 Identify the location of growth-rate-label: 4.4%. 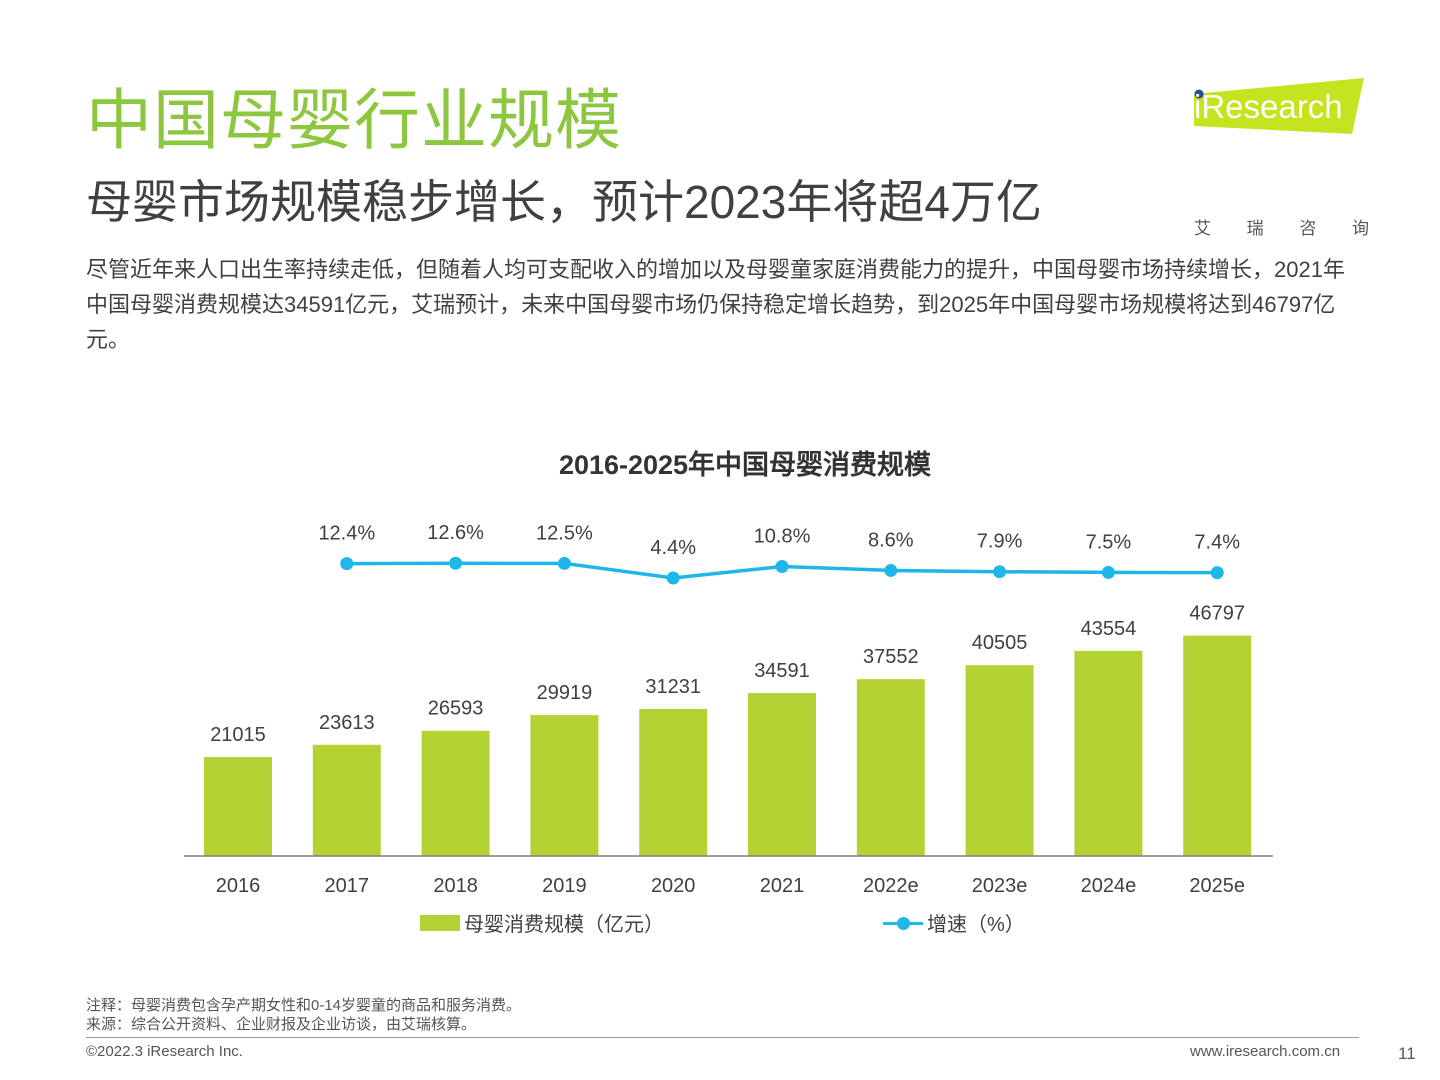
(673, 548).